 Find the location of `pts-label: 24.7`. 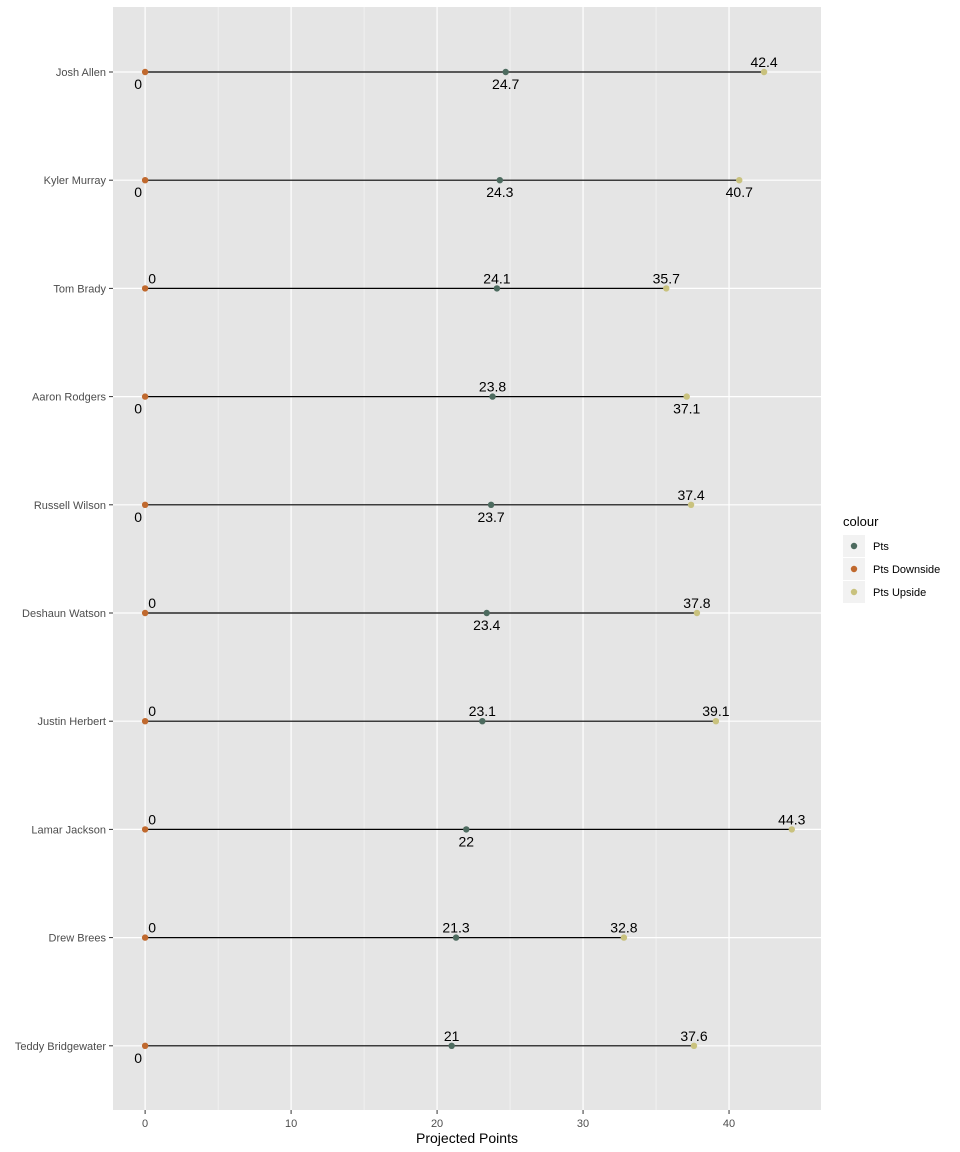

pts-label: 24.7 is located at coordinates (505, 84).